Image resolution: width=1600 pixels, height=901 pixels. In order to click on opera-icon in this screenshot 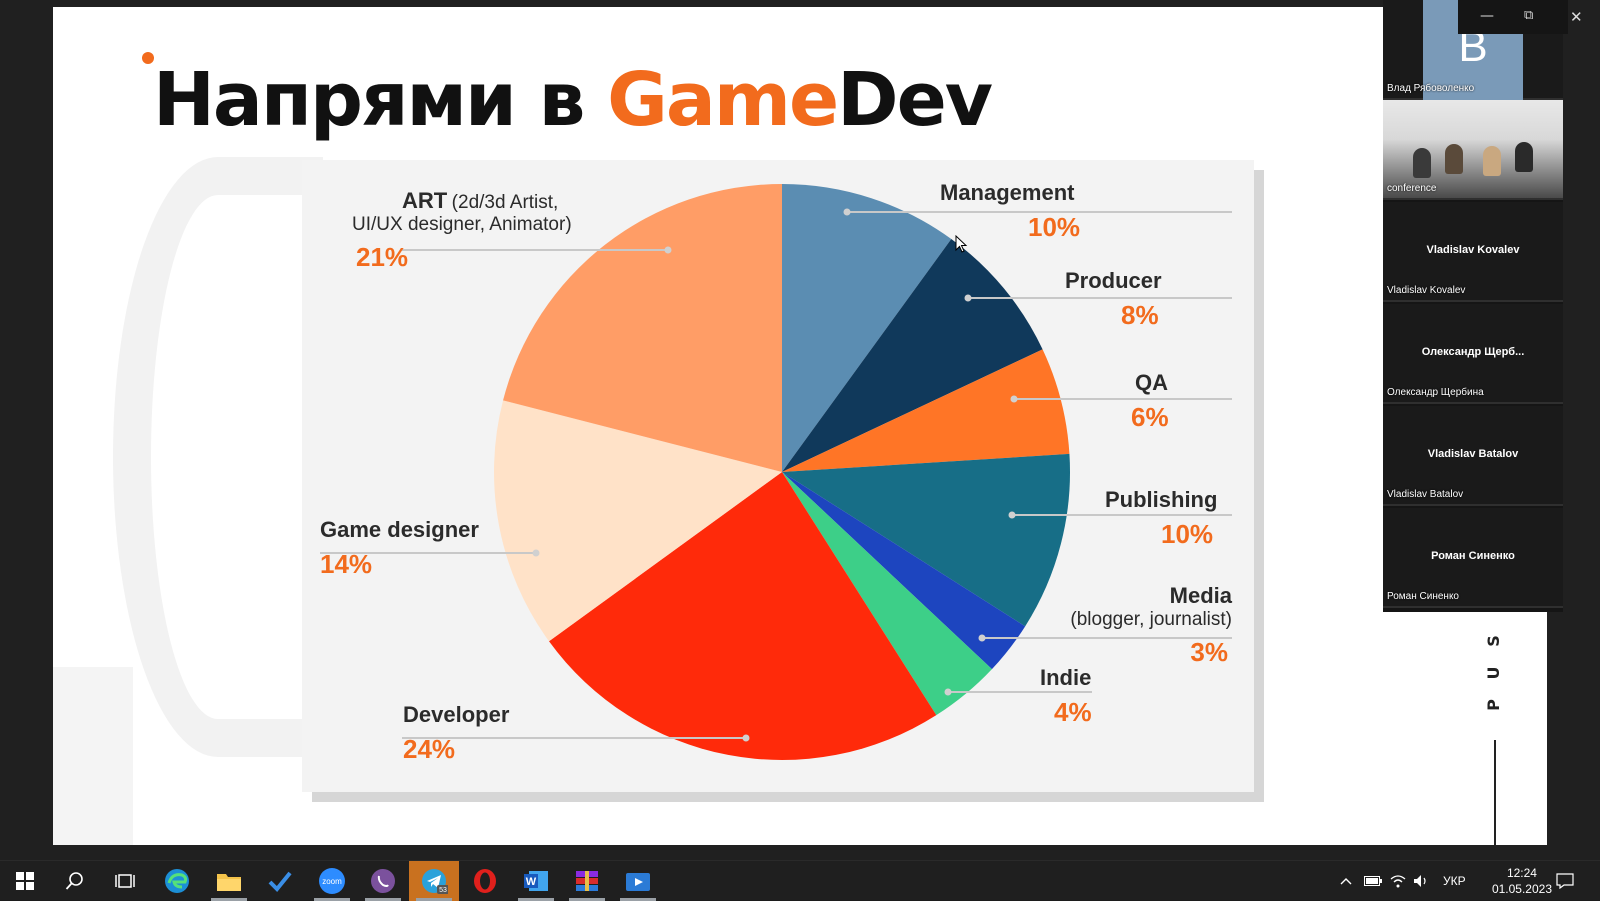, I will do `click(485, 881)`.